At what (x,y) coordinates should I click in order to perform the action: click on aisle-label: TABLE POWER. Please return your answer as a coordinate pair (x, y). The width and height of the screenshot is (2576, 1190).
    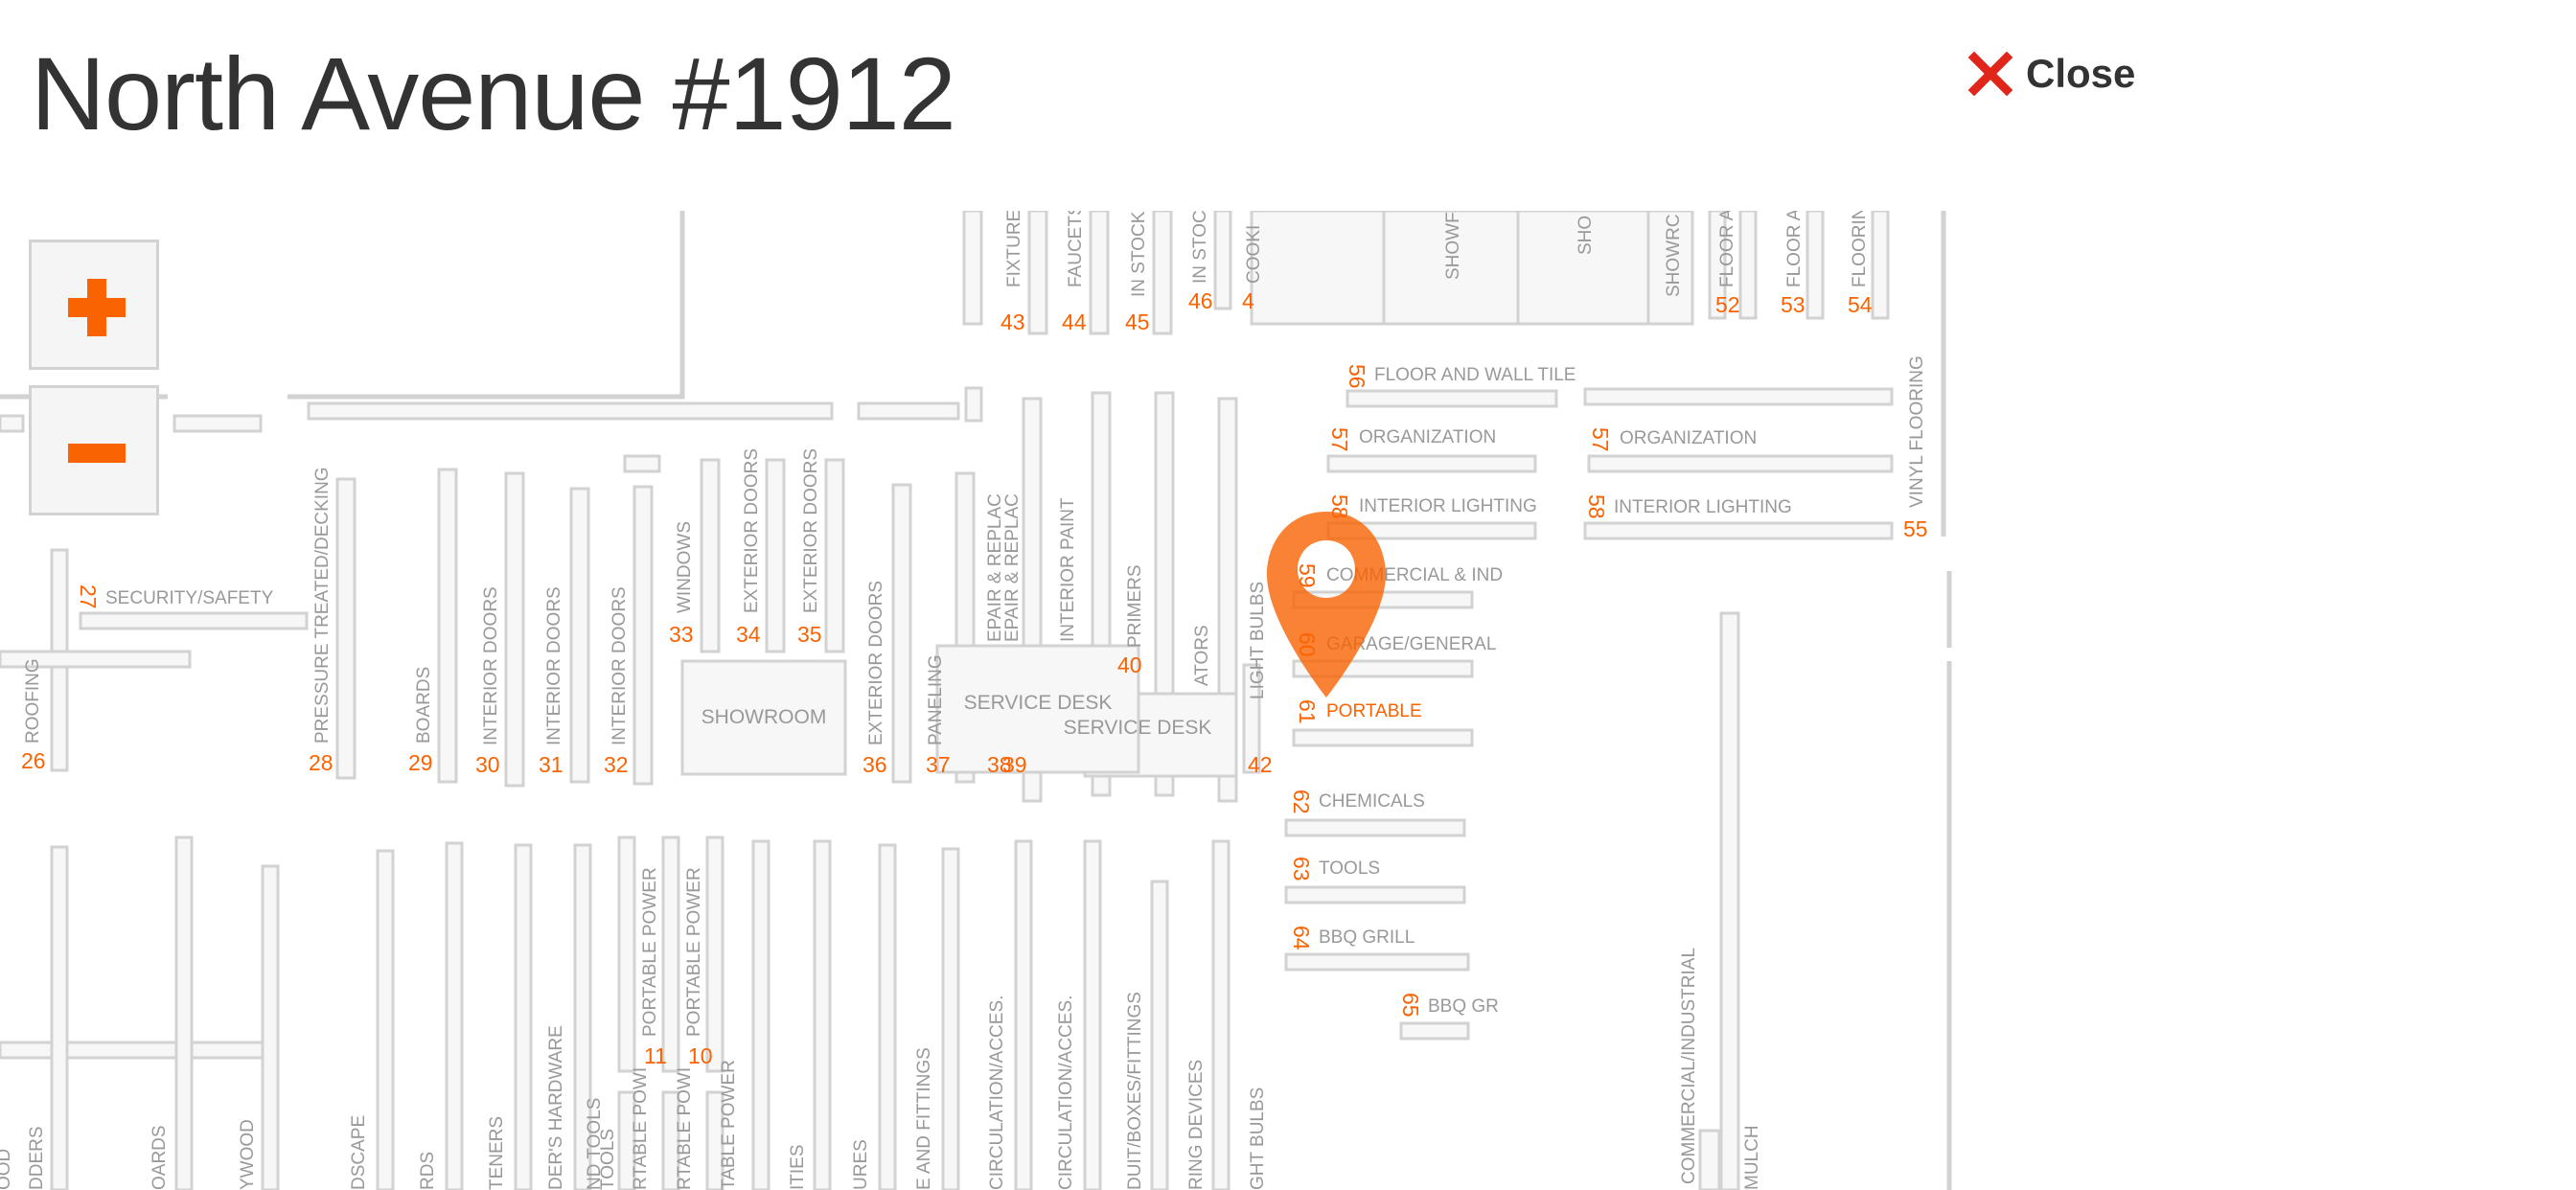
    Looking at the image, I should click on (729, 1125).